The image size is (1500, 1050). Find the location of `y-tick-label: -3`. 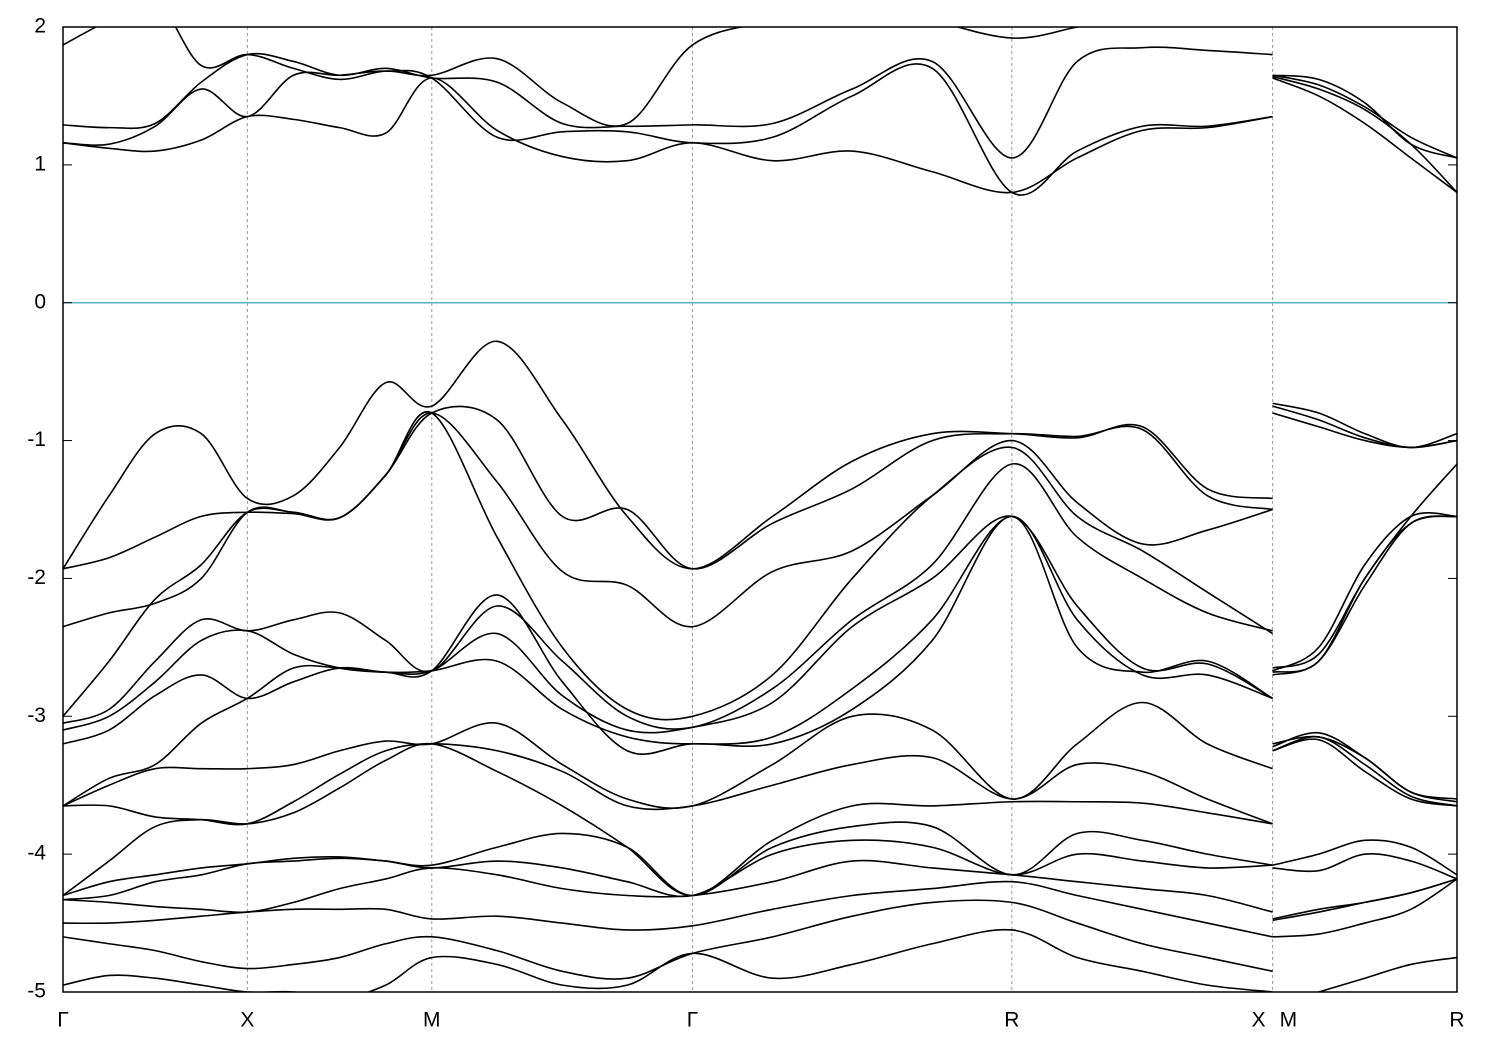

y-tick-label: -3 is located at coordinates (36, 715).